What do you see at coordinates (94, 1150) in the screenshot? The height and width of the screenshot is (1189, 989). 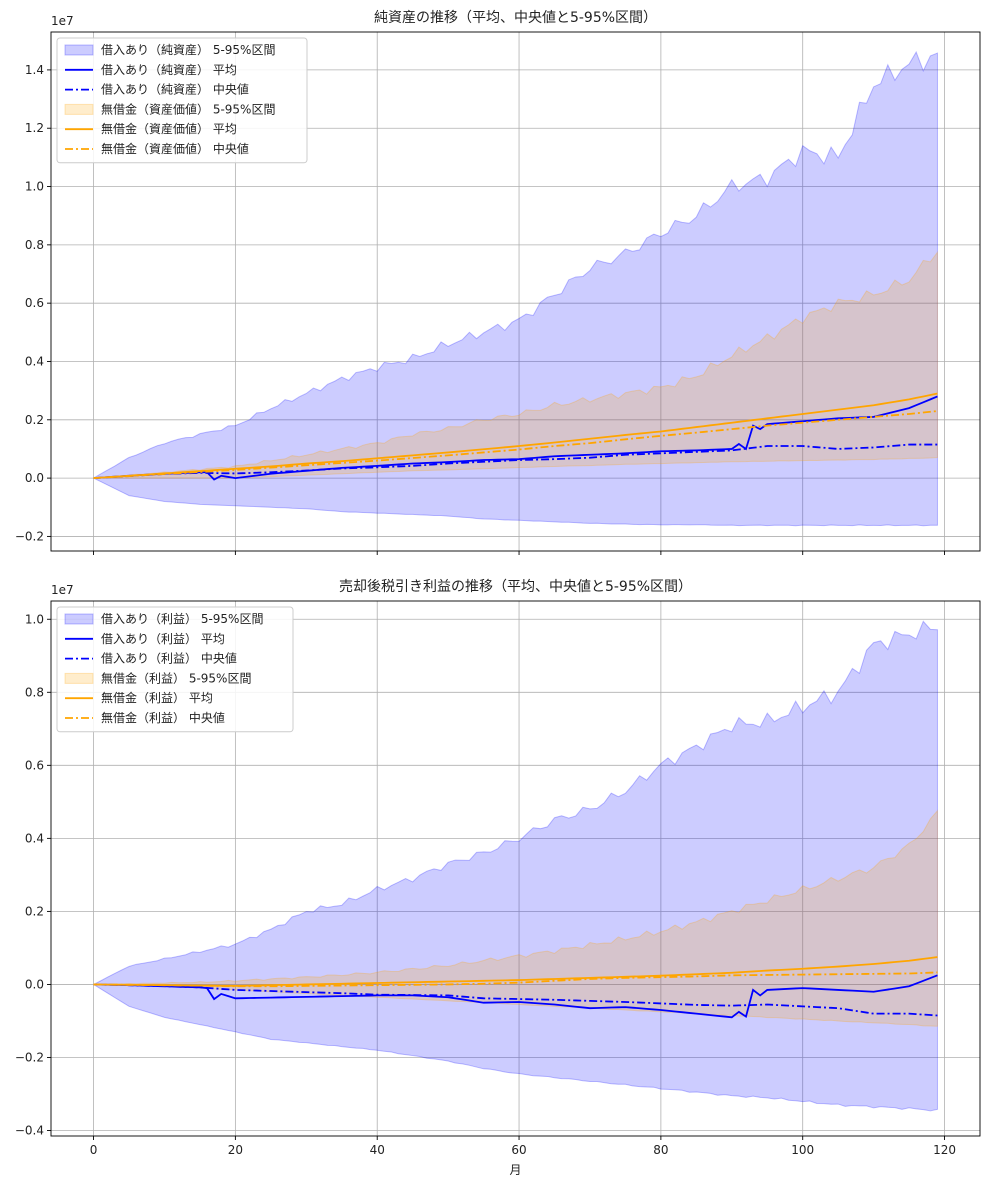 I see `x-tick-label: 0` at bounding box center [94, 1150].